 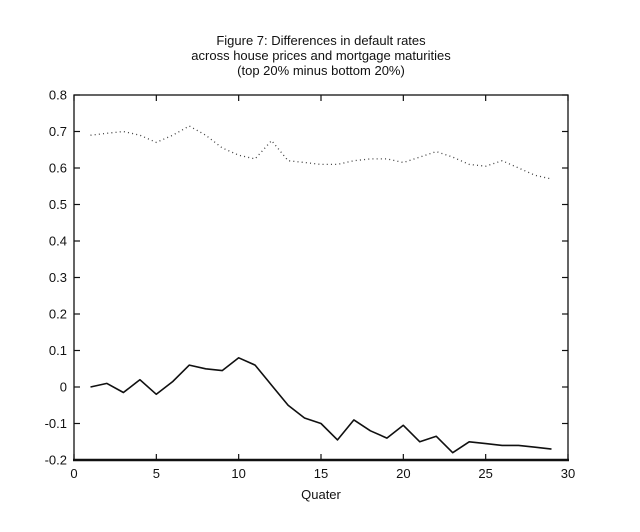 I want to click on x-tick-label: 25, so click(x=485, y=473).